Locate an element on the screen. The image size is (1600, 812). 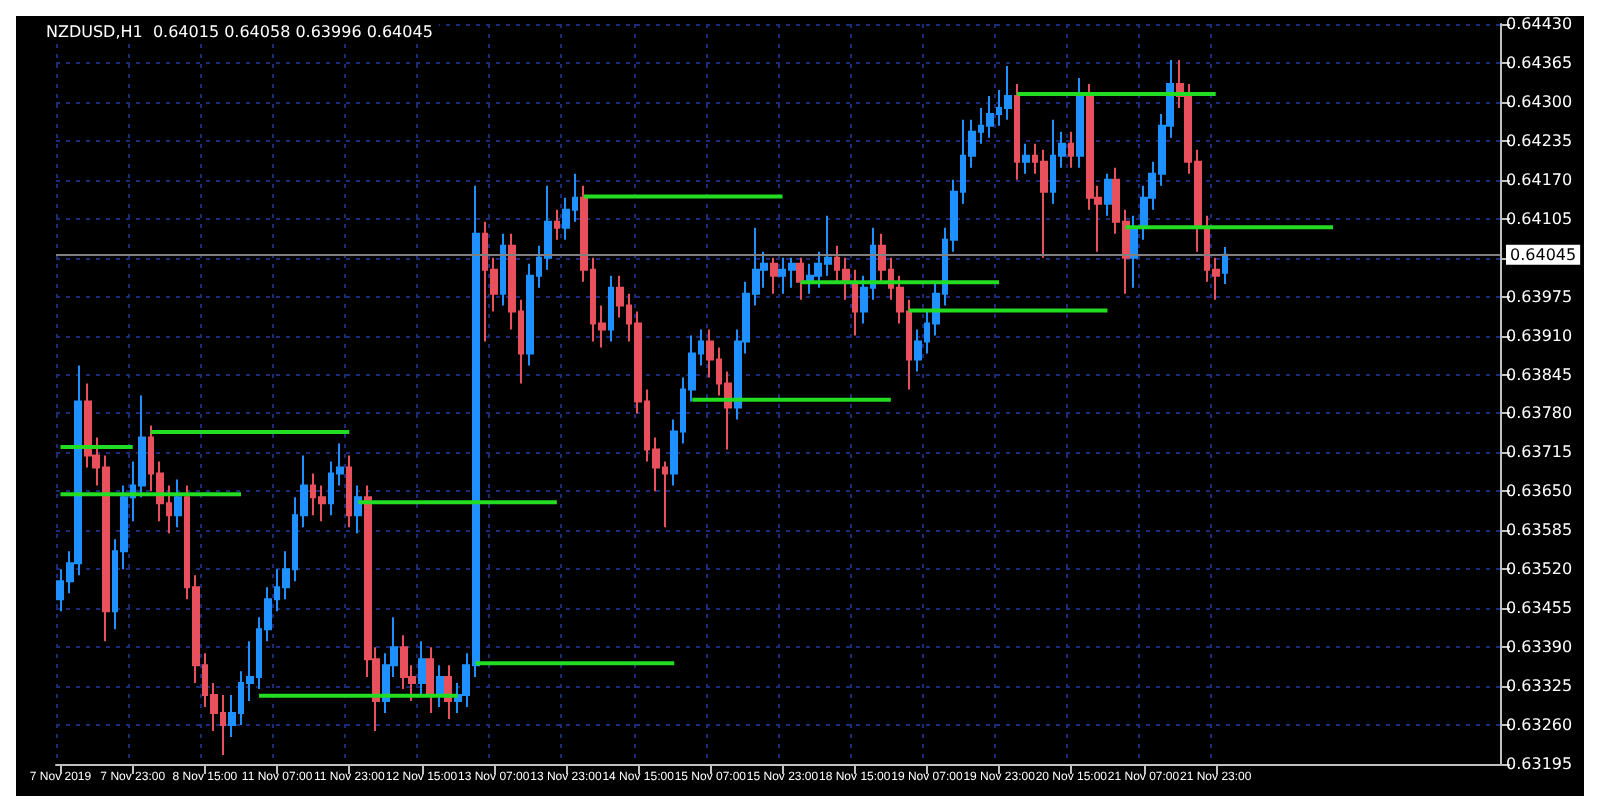
y-tick-label: 0.63650 is located at coordinates (1539, 491).